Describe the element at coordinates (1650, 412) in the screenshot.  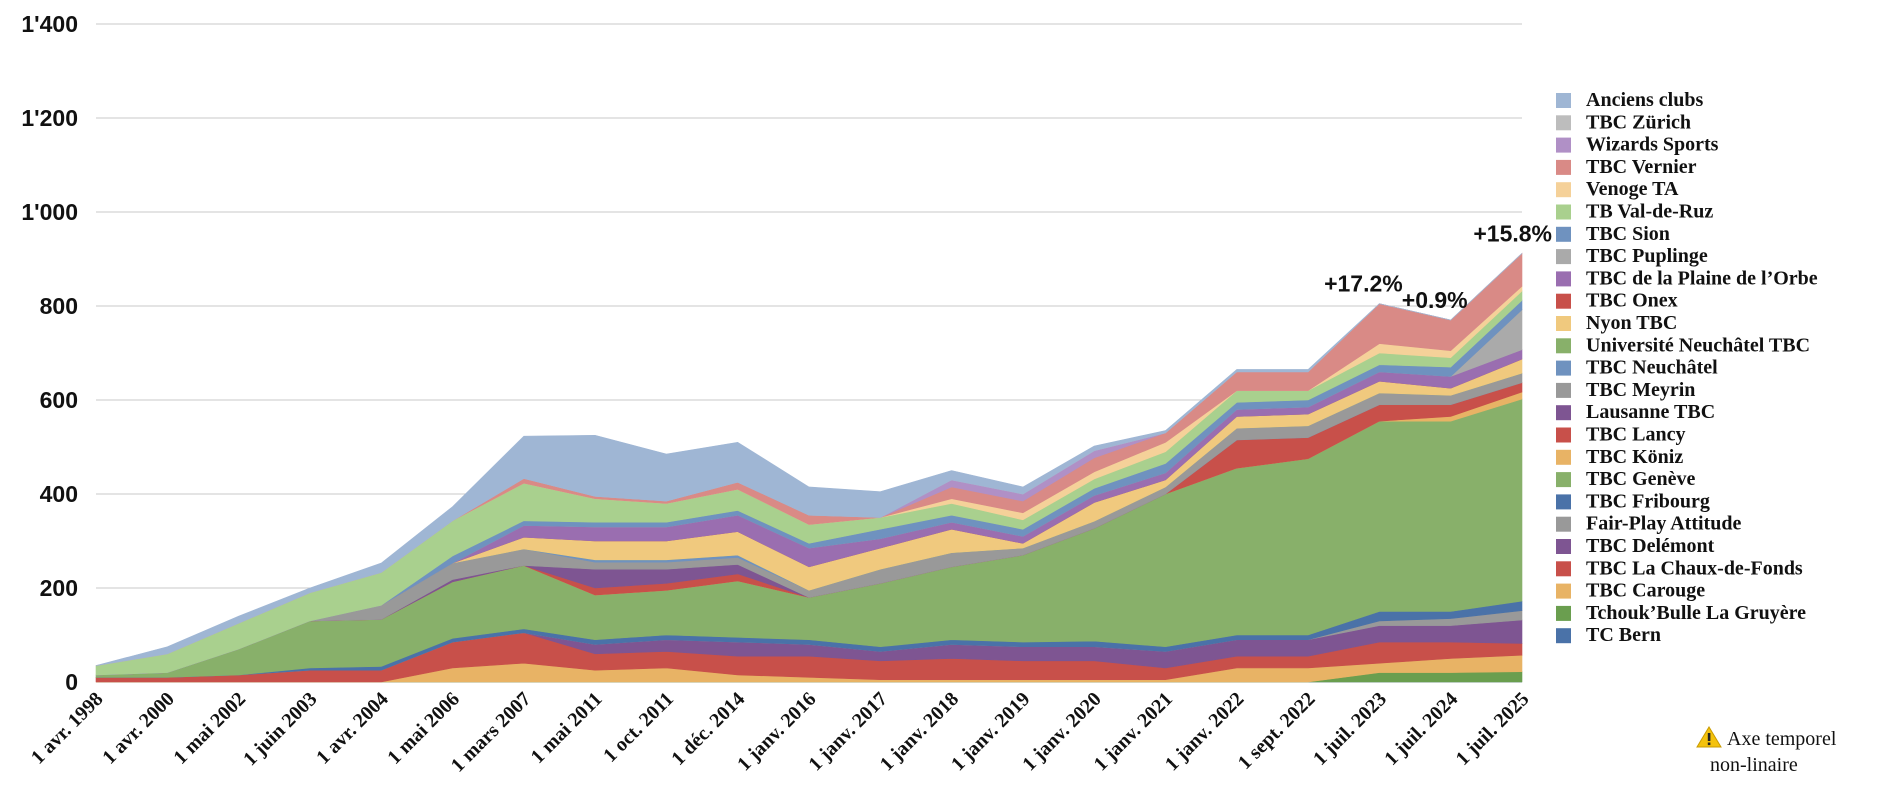
I see `legend-label: Lausanne TBC` at that location.